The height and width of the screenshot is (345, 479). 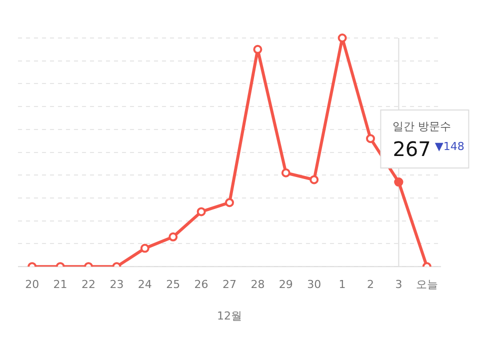 I want to click on x-tick-label: 28, so click(x=257, y=285).